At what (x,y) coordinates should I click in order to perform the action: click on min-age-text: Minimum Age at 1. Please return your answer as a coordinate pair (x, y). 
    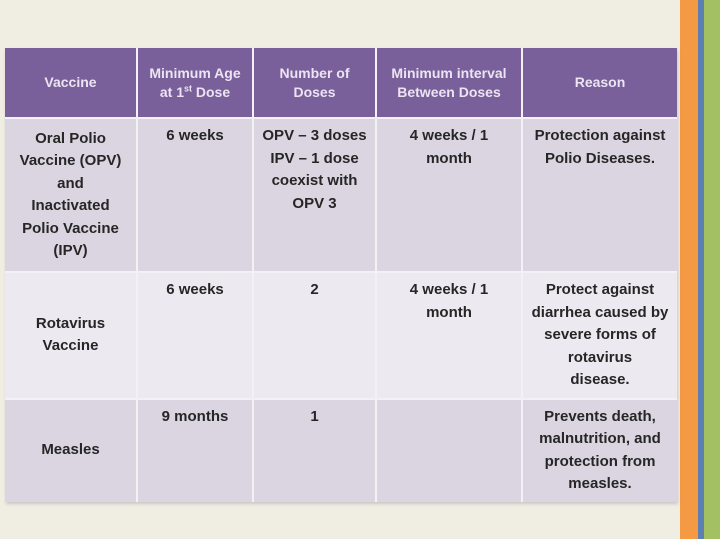
    Looking at the image, I should click on (195, 82).